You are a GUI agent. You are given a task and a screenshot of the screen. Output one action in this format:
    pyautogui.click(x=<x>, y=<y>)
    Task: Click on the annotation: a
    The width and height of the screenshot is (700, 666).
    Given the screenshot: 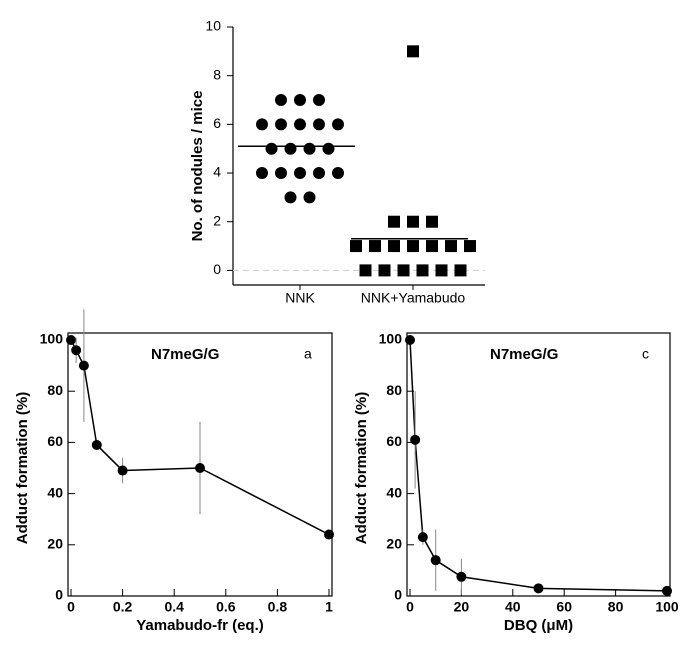 What is the action you would take?
    pyautogui.click(x=308, y=354)
    